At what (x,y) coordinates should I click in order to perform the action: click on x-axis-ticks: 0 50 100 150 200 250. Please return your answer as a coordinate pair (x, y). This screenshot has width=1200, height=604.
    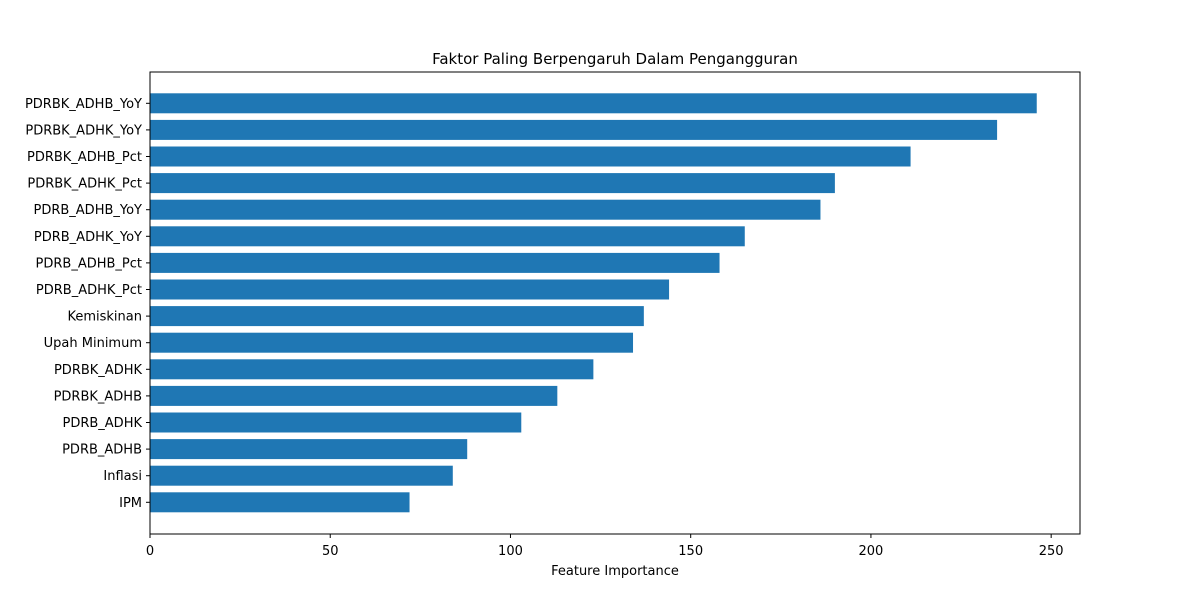
    Looking at the image, I should click on (605, 546).